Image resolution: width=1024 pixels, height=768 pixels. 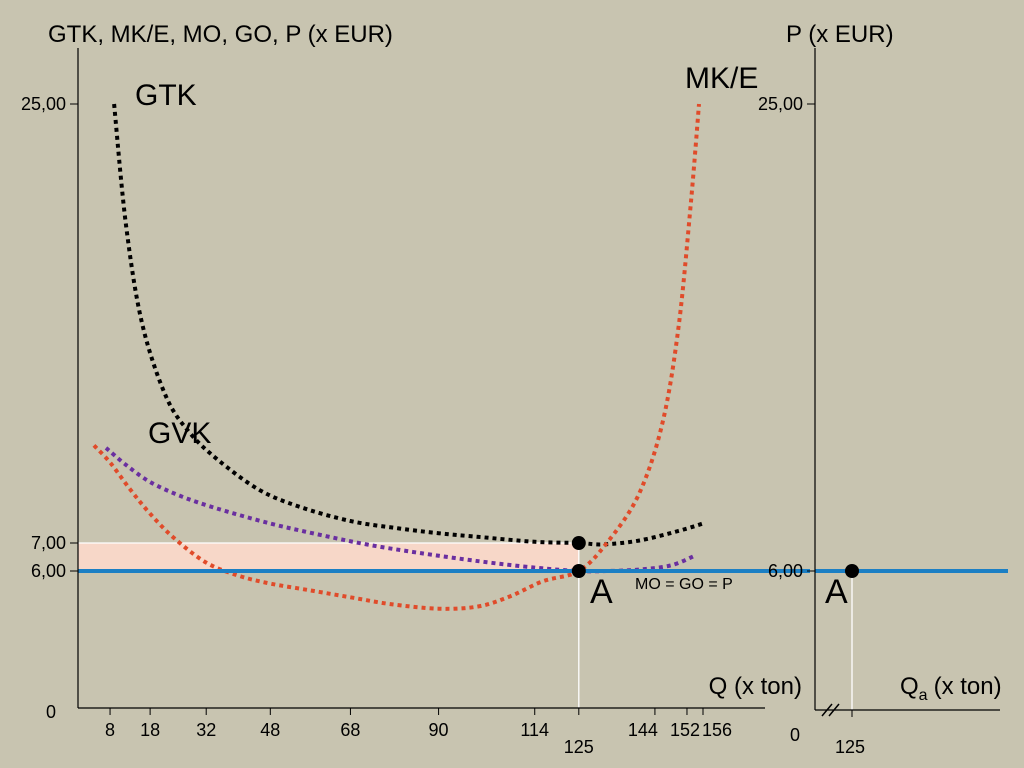 What do you see at coordinates (840, 34) in the screenshot?
I see `market-y-axis-title: P (x EUR)` at bounding box center [840, 34].